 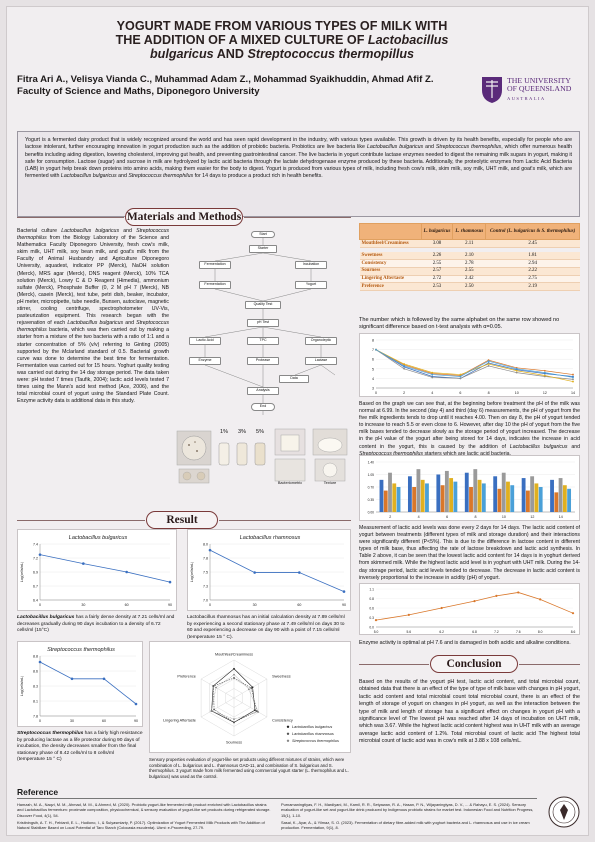 I want to click on radar-axis, so click(x=250, y=707).